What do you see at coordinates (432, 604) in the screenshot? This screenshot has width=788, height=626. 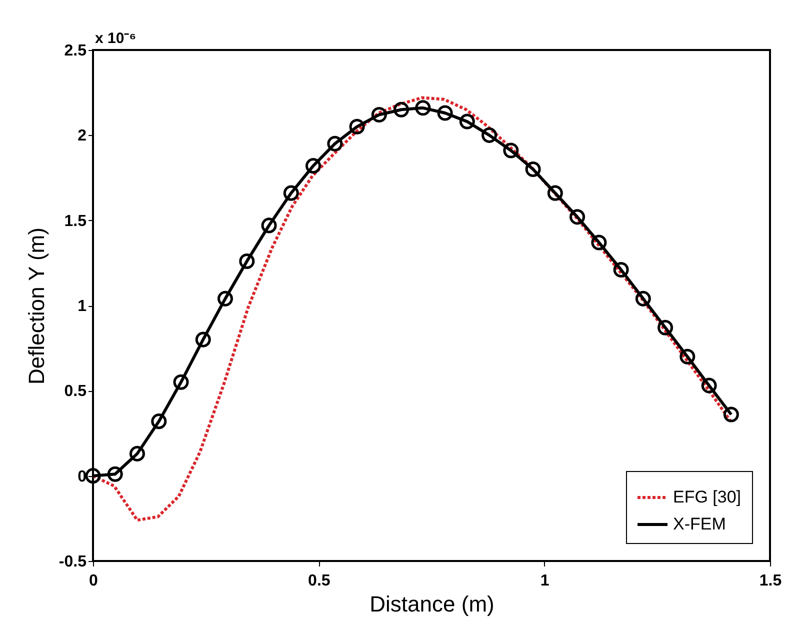 I see `x-axis-title: Distance (m)` at bounding box center [432, 604].